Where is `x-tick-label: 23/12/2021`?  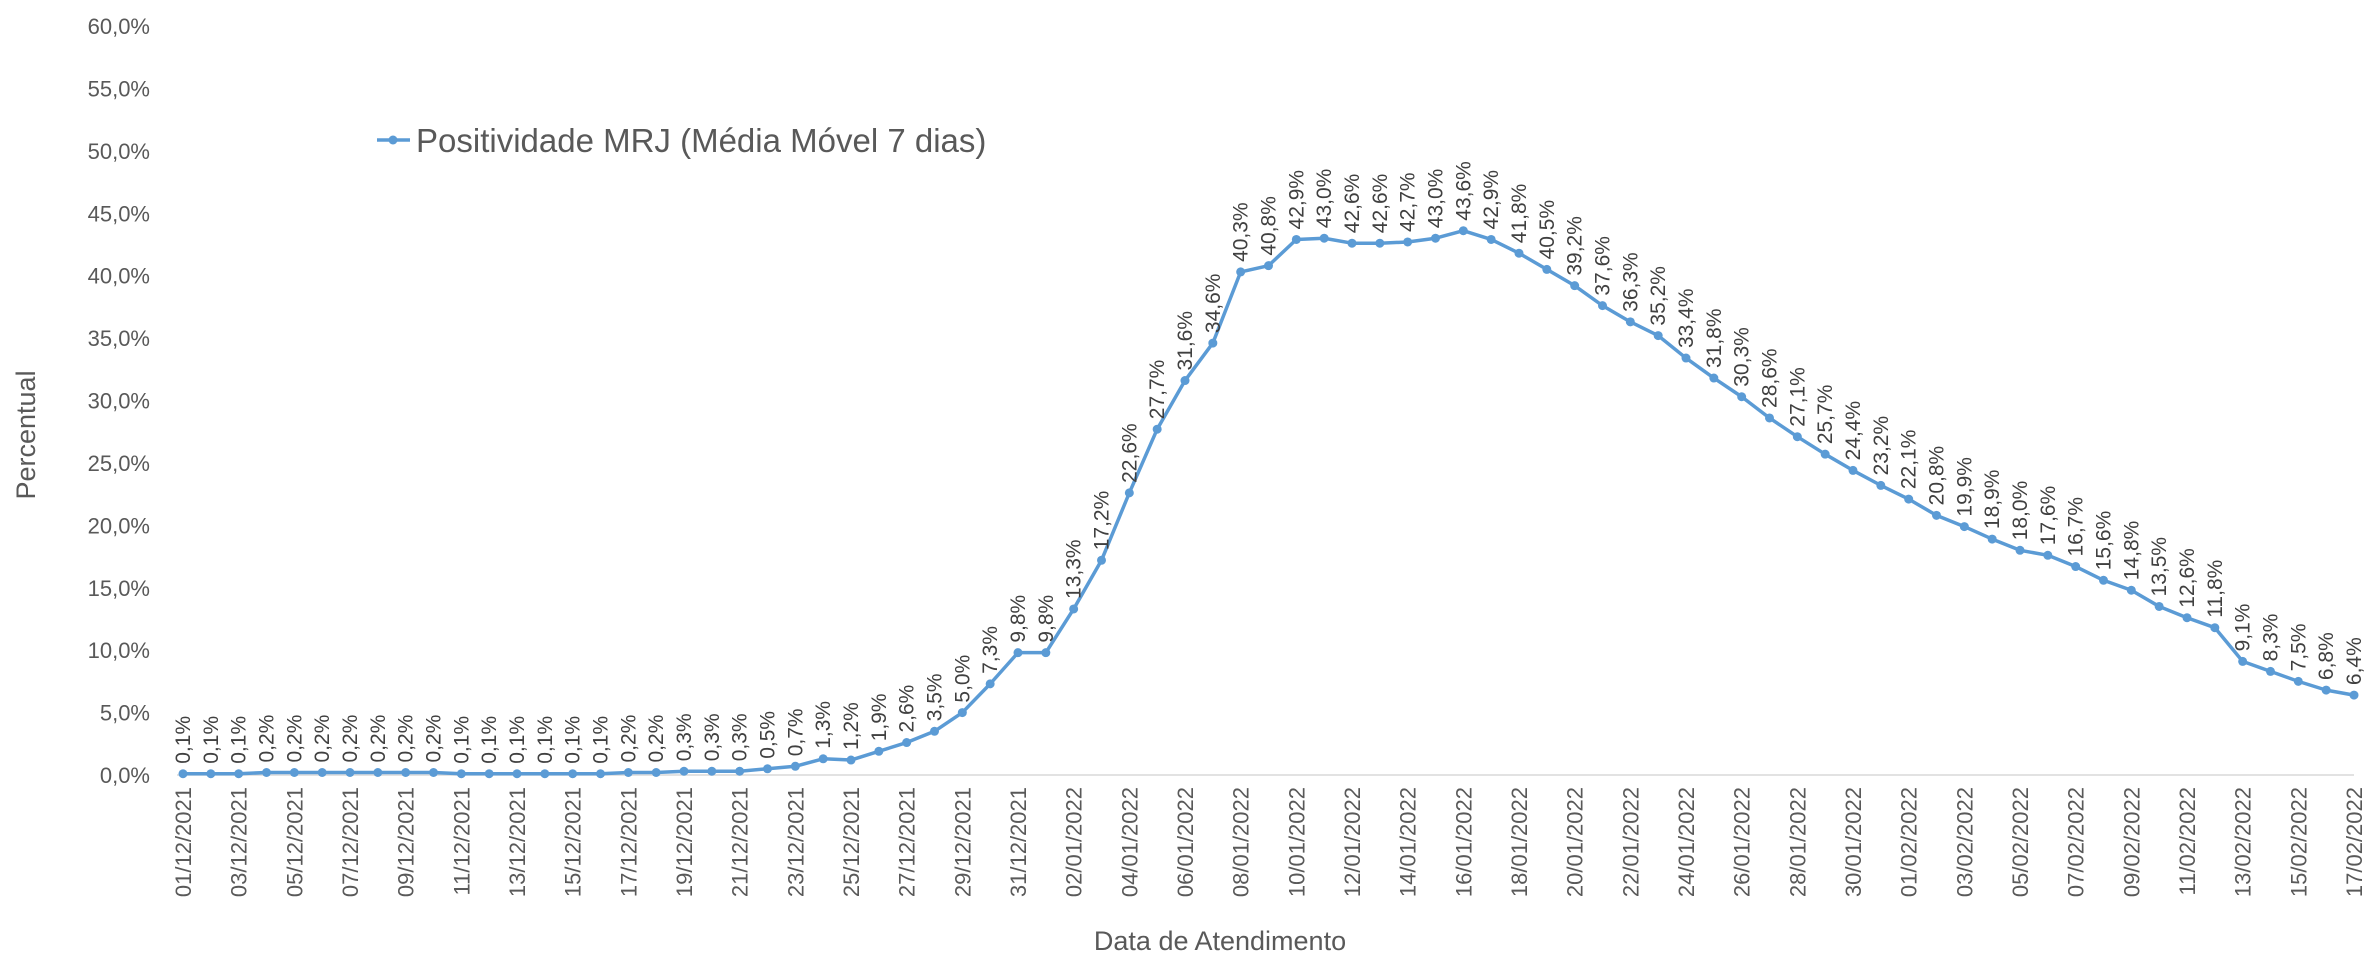 x-tick-label: 23/12/2021 is located at coordinates (795, 842).